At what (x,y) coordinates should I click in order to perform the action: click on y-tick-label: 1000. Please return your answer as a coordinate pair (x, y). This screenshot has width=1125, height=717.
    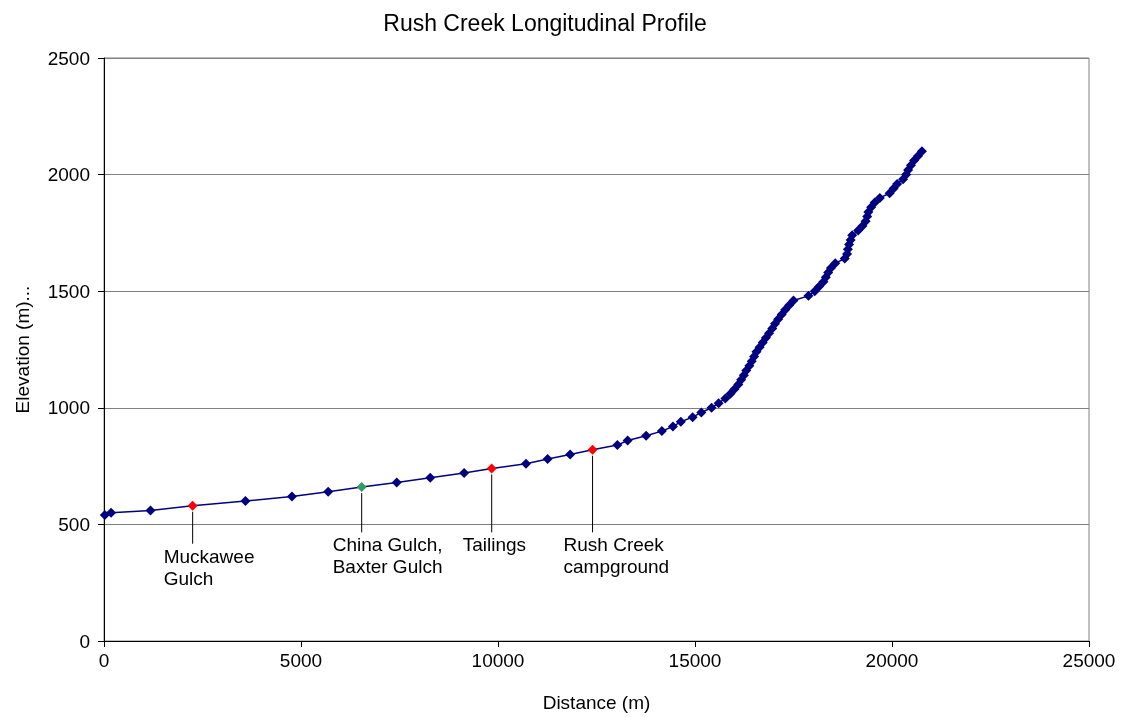
    Looking at the image, I should click on (68, 408).